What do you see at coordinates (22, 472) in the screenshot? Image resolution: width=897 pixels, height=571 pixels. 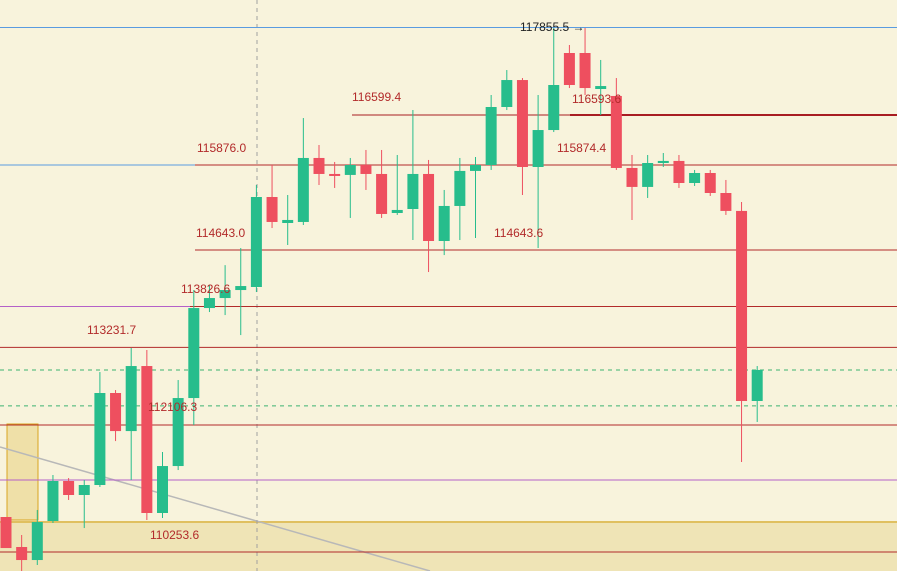 I see `box` at bounding box center [22, 472].